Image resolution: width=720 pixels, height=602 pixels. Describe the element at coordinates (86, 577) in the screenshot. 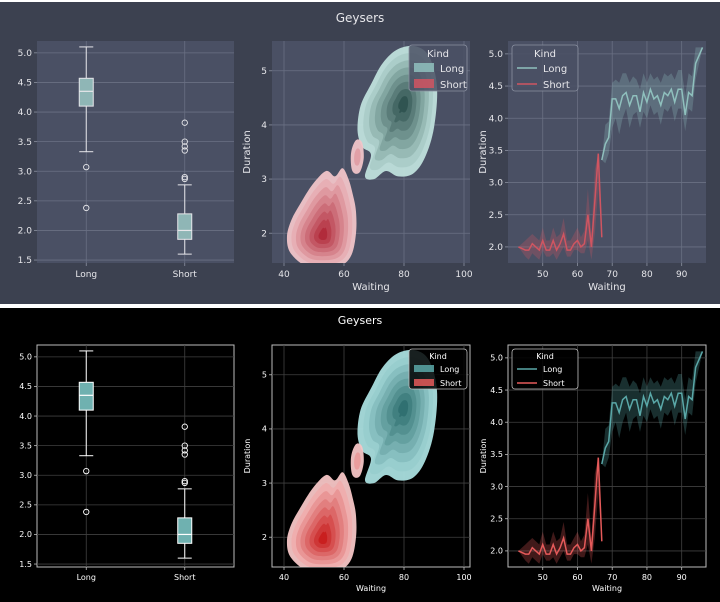

I see `x-tick-label: Long` at that location.